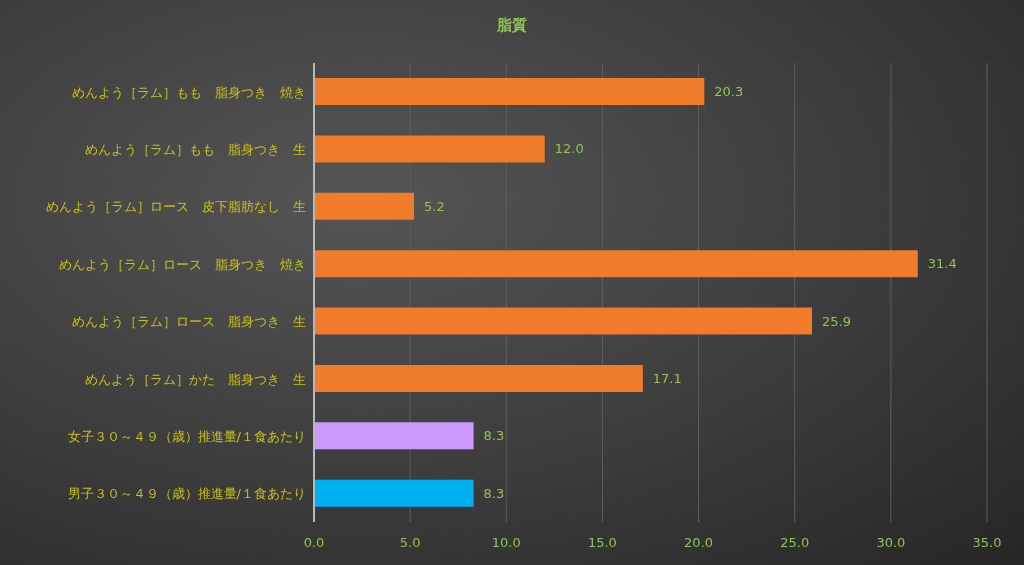 This screenshot has height=565, width=1024. Describe the element at coordinates (987, 543) in the screenshot. I see `x-tick-label: 35.0` at that location.